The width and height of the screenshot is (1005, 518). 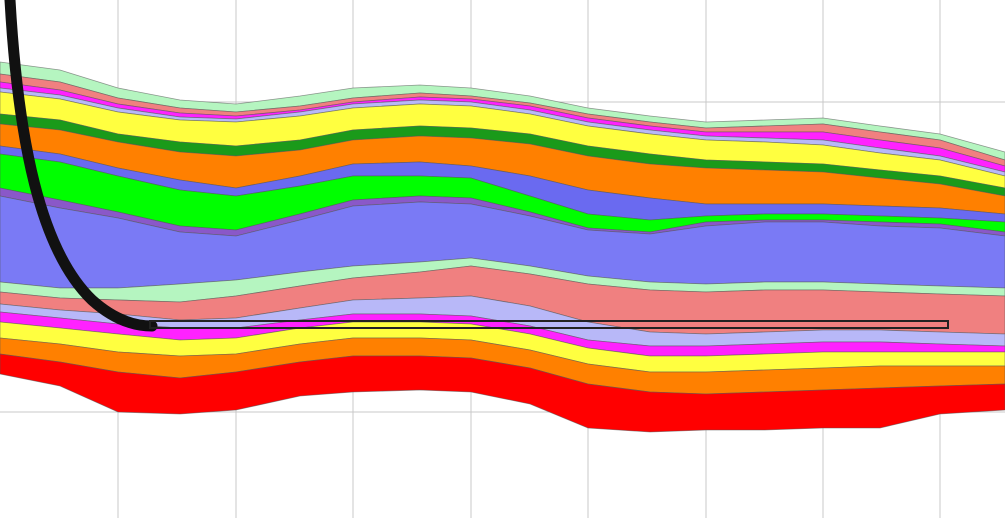 What do you see at coordinates (81, 166) in the screenshot?
I see `wellbore-build-section` at bounding box center [81, 166].